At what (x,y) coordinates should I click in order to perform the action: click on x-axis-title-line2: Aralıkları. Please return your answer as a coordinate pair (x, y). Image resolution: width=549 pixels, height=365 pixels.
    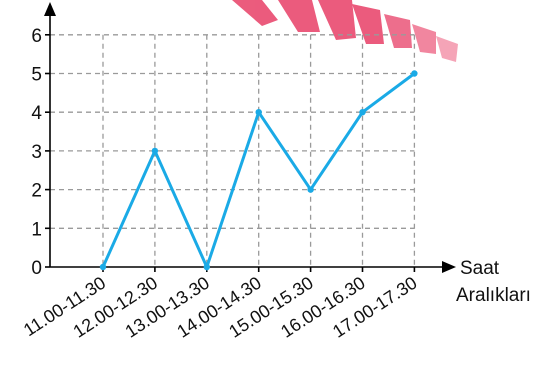
    Looking at the image, I should click on (493, 295).